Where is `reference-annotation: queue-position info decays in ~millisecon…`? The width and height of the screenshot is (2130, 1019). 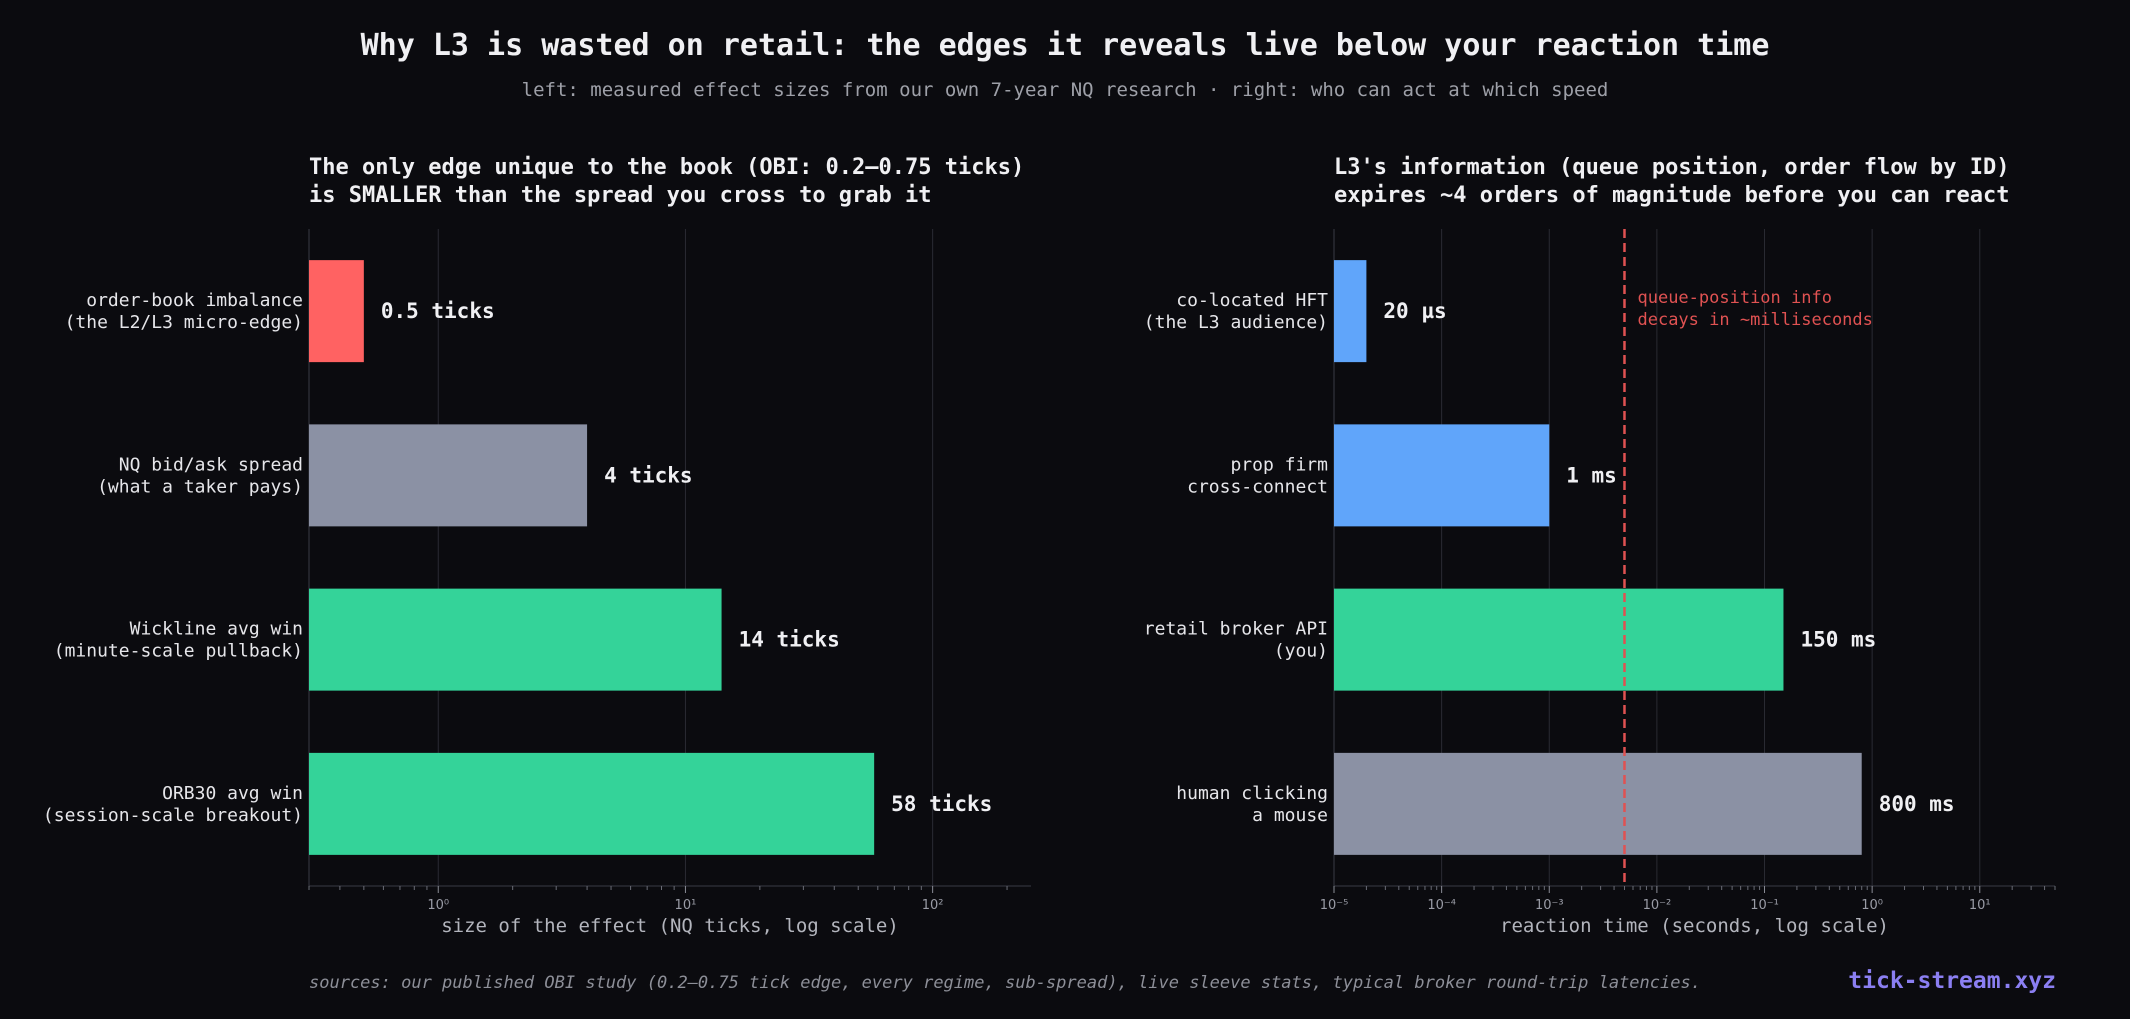
reference-annotation: queue-position info decays in ~millisecon… is located at coordinates (1754, 309).